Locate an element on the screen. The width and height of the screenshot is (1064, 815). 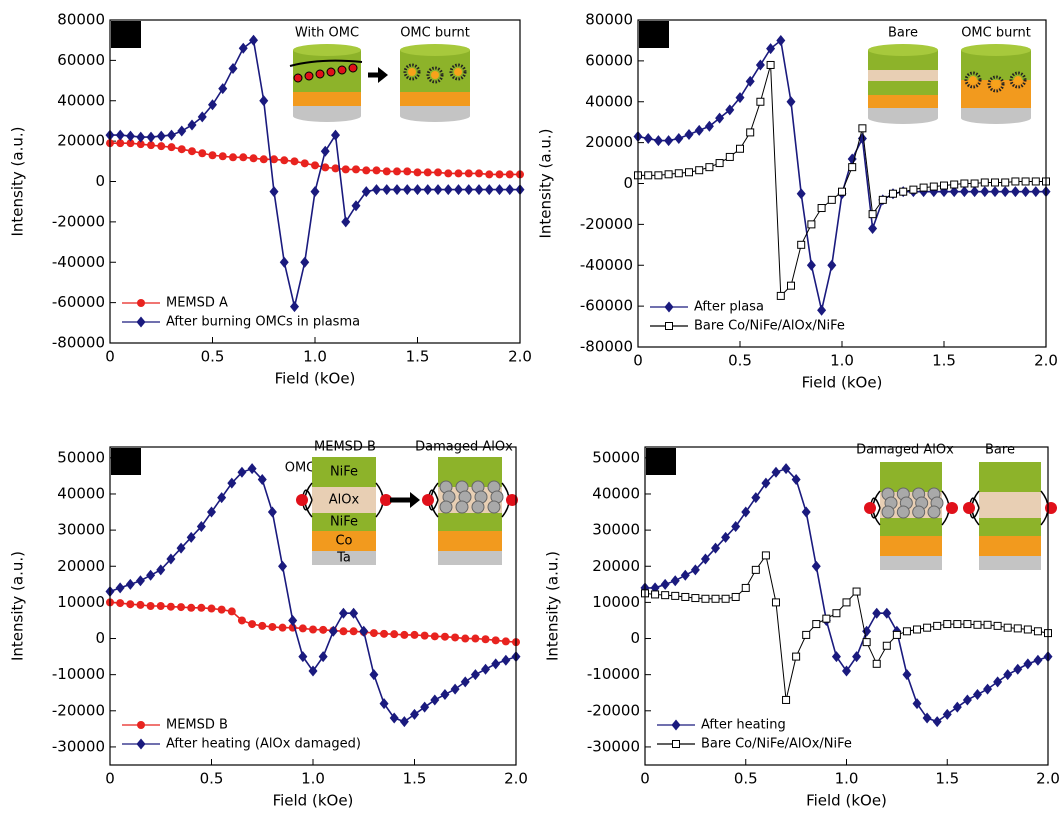
x-tick-label: 1.5 is located at coordinates (415, 779).